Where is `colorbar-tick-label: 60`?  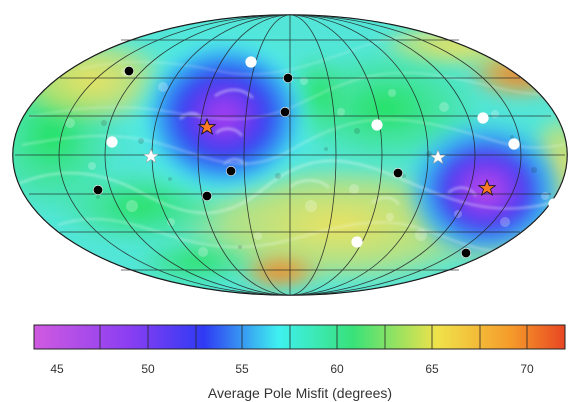 colorbar-tick-label: 60 is located at coordinates (337, 369).